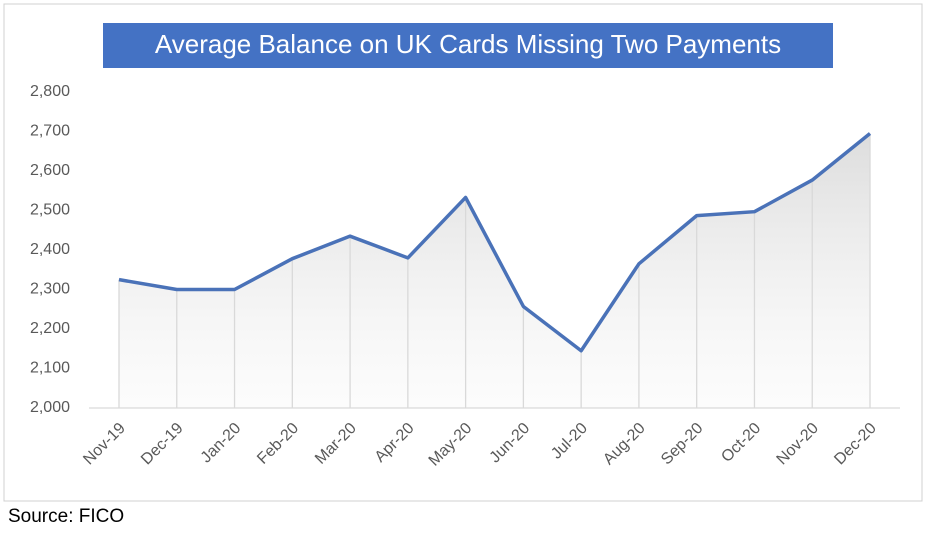  What do you see at coordinates (50, 407) in the screenshot?
I see `y-tick-label: 2,000` at bounding box center [50, 407].